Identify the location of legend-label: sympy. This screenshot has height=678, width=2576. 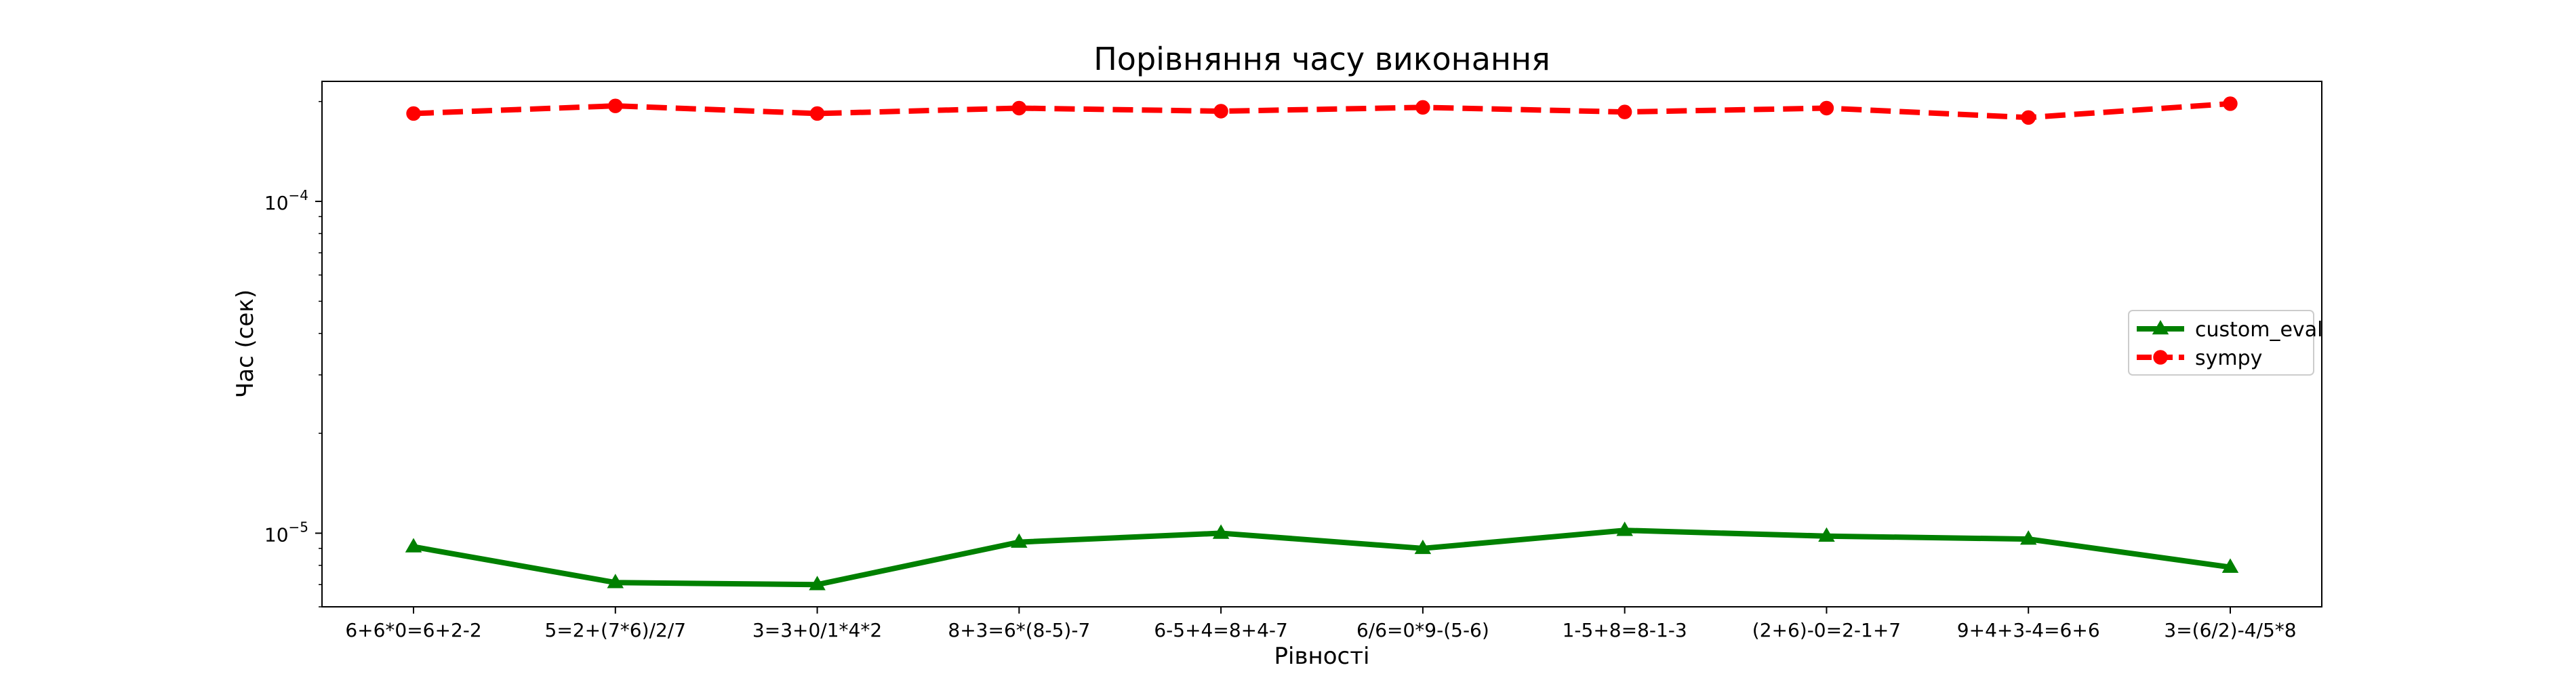
(2228, 358).